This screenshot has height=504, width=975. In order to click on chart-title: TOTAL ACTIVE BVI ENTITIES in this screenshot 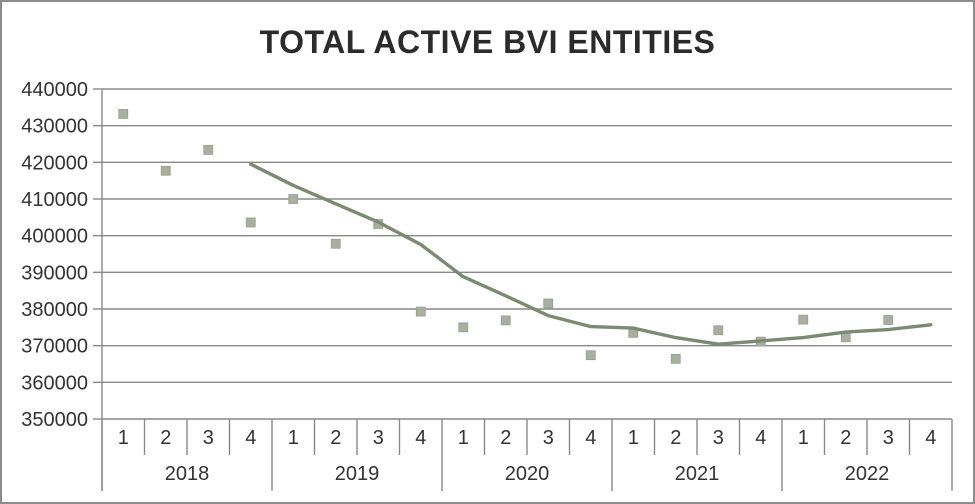, I will do `click(487, 42)`.